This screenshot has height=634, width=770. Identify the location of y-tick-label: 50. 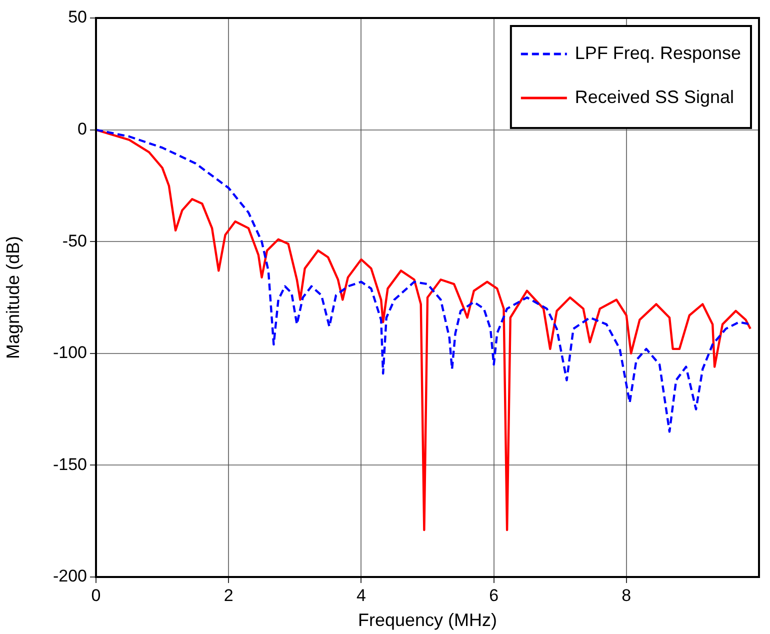
(77, 17).